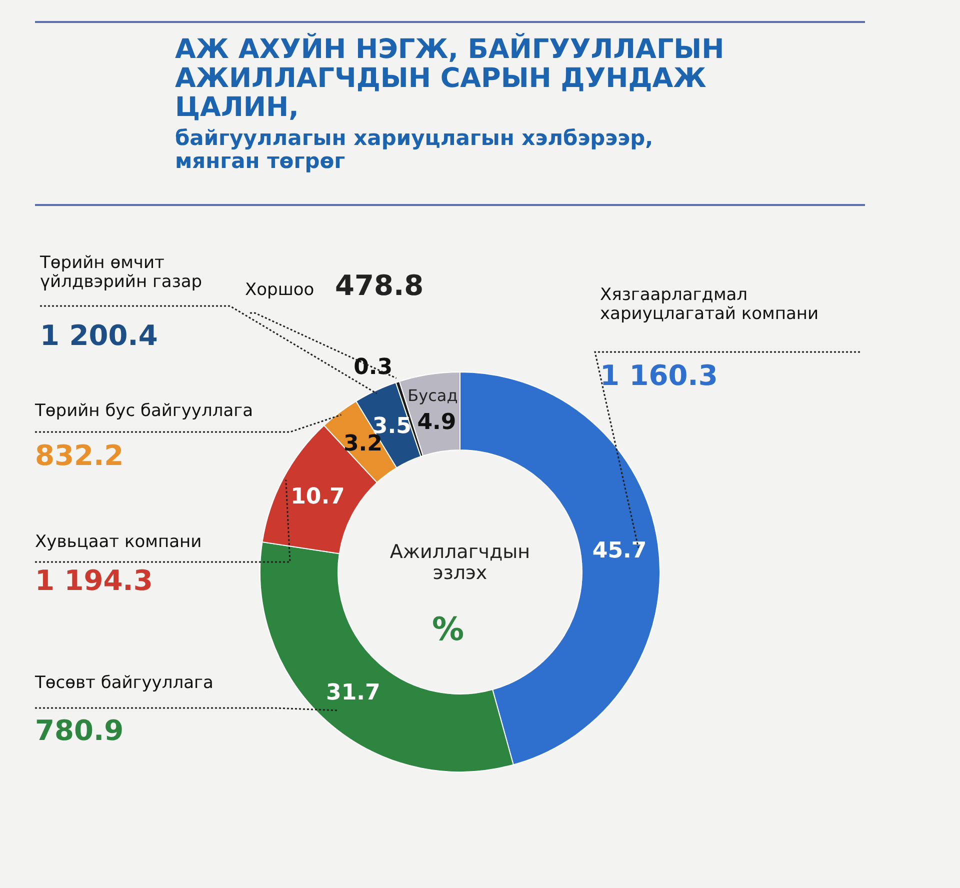 The width and height of the screenshot is (960, 888). What do you see at coordinates (79, 455) in the screenshot?
I see `text: 832.2` at bounding box center [79, 455].